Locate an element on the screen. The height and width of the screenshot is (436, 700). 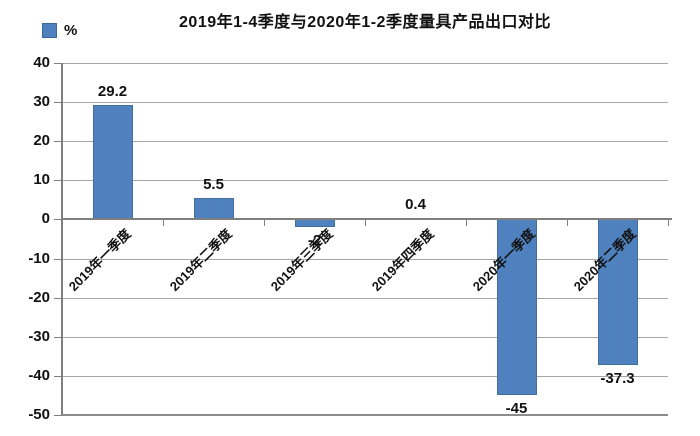
y-axis-tick-label: 30 is located at coordinates (41, 102).